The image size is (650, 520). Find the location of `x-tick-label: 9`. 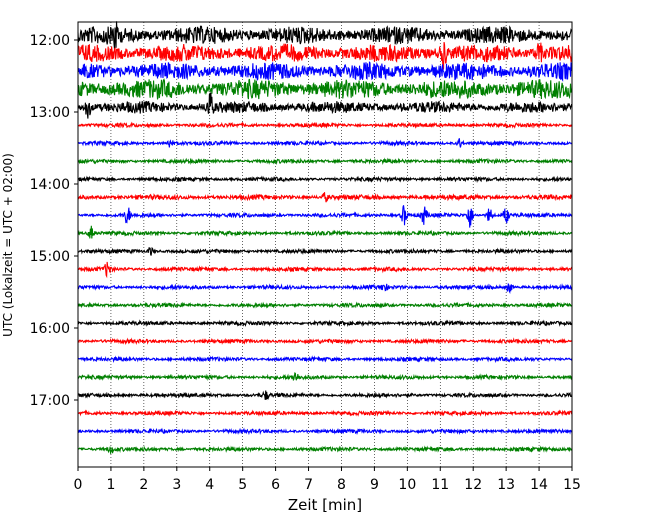

x-tick-label: 9 is located at coordinates (374, 485).